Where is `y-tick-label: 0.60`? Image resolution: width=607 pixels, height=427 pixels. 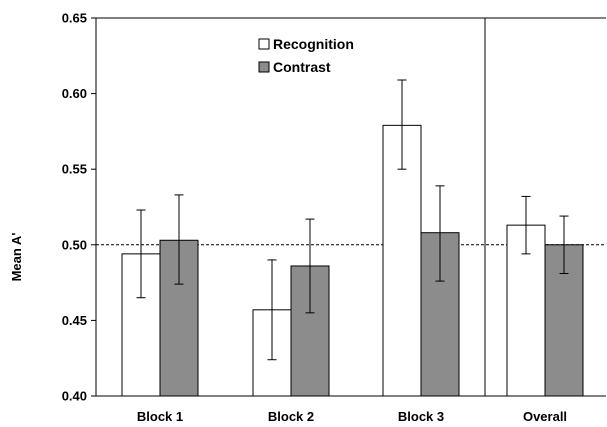
y-tick-label: 0.60 is located at coordinates (74, 93).